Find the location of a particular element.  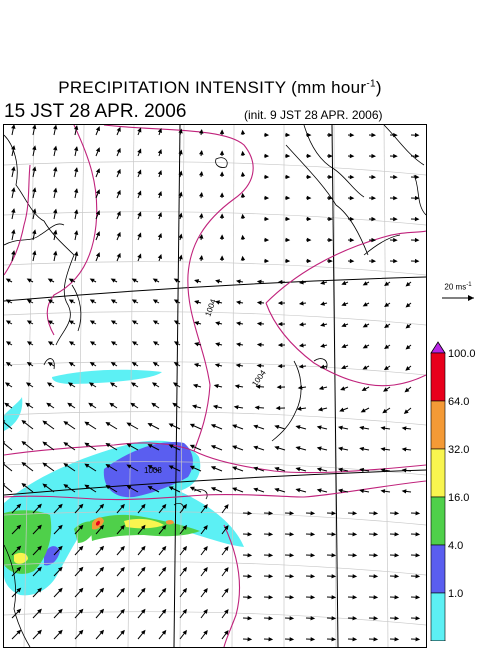

colorbar-over-triangle is located at coordinates (438, 347).